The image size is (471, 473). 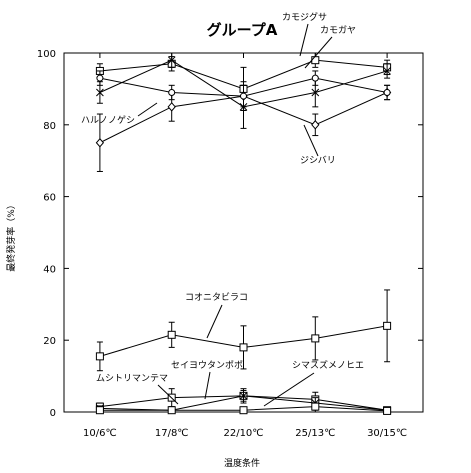 What do you see at coordinates (53, 413) in the screenshot?
I see `y-tick-label: 0` at bounding box center [53, 413].